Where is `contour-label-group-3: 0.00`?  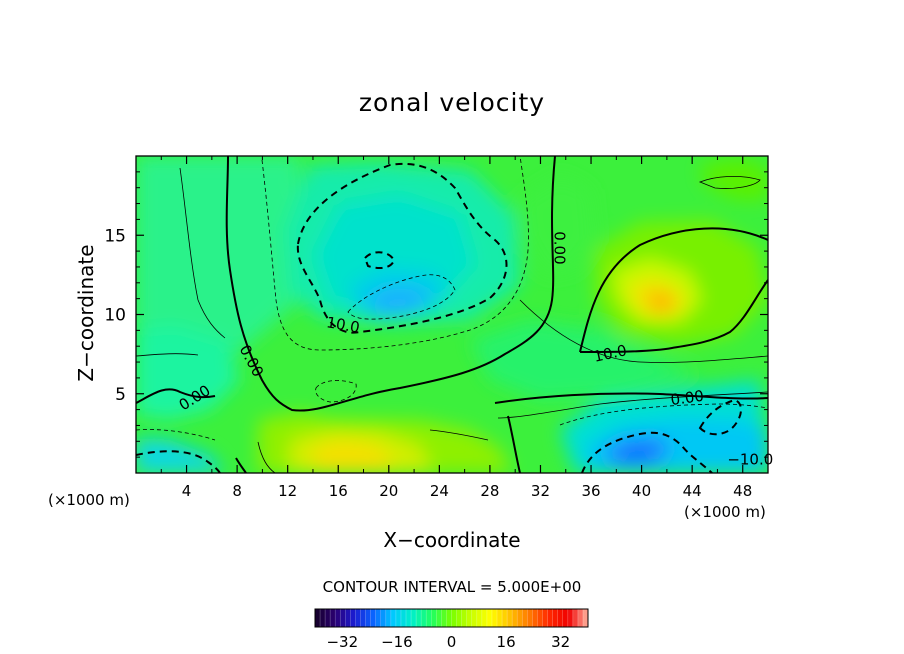
contour-label-group-3: 0.00 is located at coordinates (687, 398).